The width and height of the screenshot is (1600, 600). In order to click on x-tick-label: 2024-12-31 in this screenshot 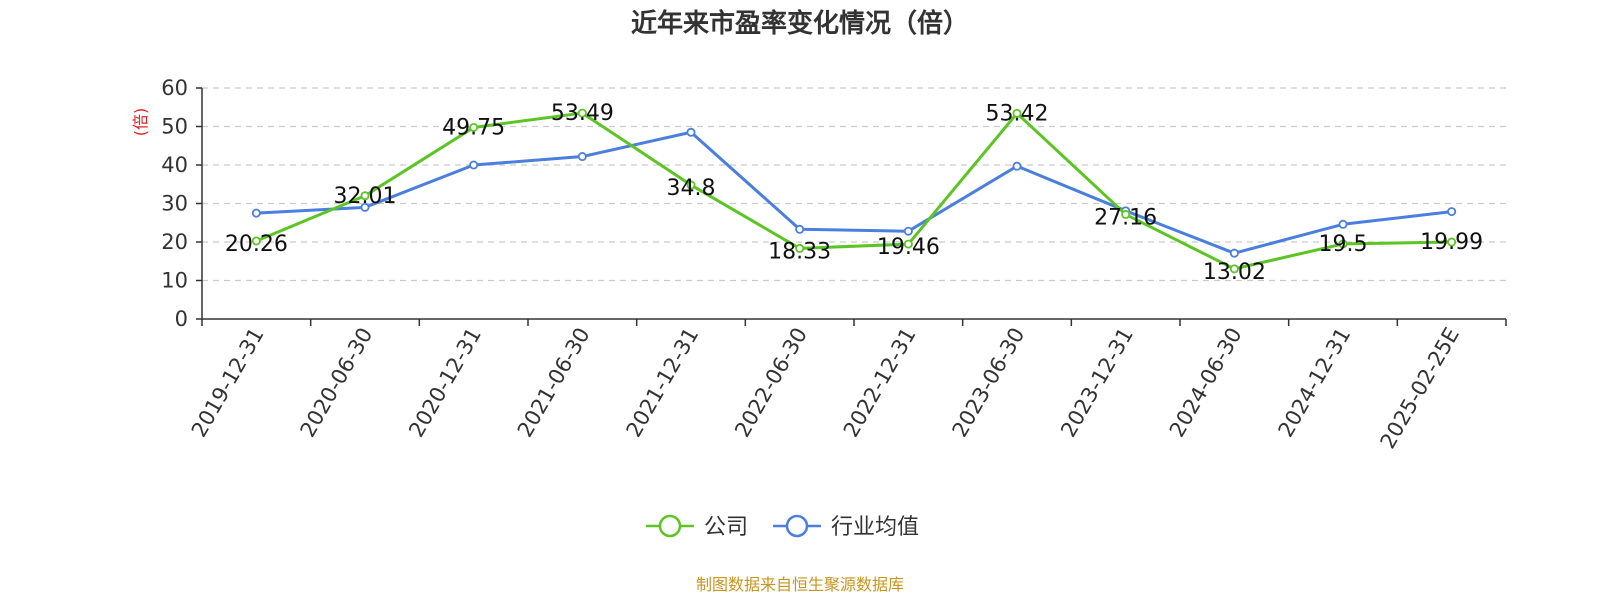, I will do `click(1315, 383)`.